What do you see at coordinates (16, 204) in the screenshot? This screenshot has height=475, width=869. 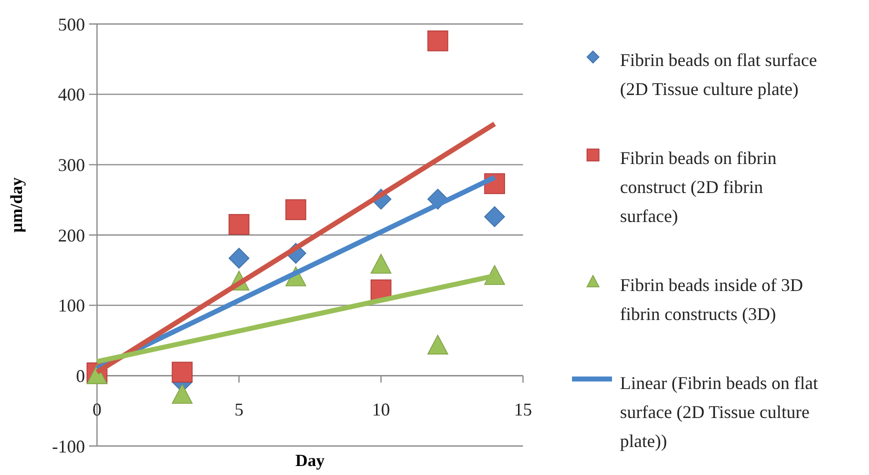 I see `y-axis-title: µm/day` at bounding box center [16, 204].